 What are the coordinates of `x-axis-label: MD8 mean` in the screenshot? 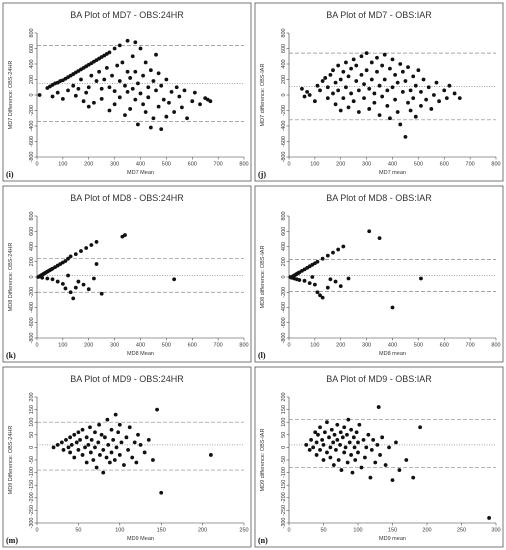 It's located at (392, 354).